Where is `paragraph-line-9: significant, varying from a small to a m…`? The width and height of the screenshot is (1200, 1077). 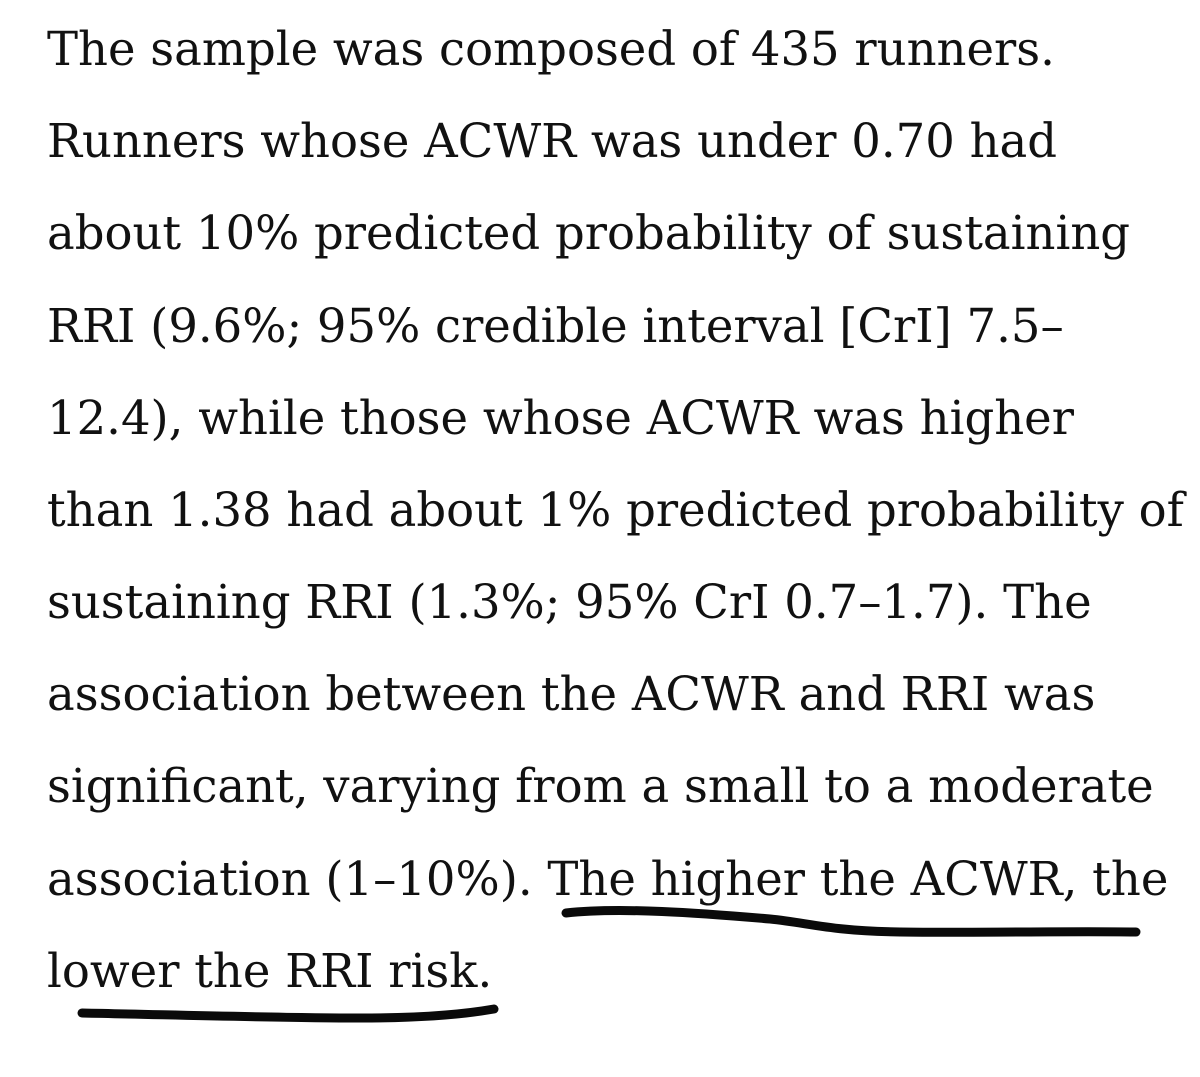
paragraph-line-9: significant, varying from a small to a m… is located at coordinates (600, 786).